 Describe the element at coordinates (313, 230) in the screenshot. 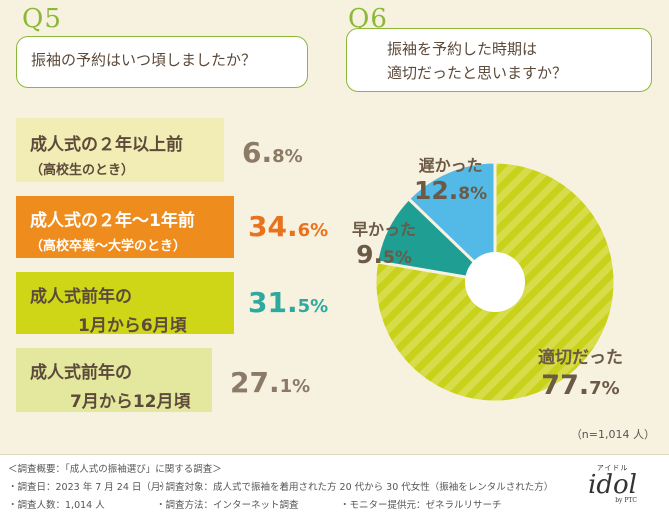

I see `q5-row-2-percent-dec: 6%` at that location.